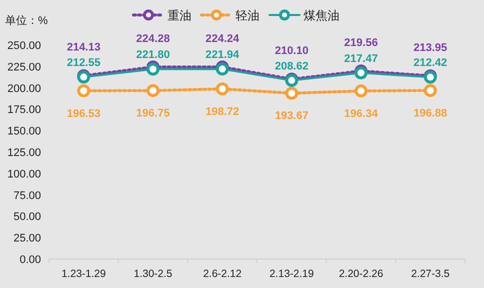 The width and height of the screenshot is (484, 288). I want to click on y-tick-label: 225.00, so click(24, 67).